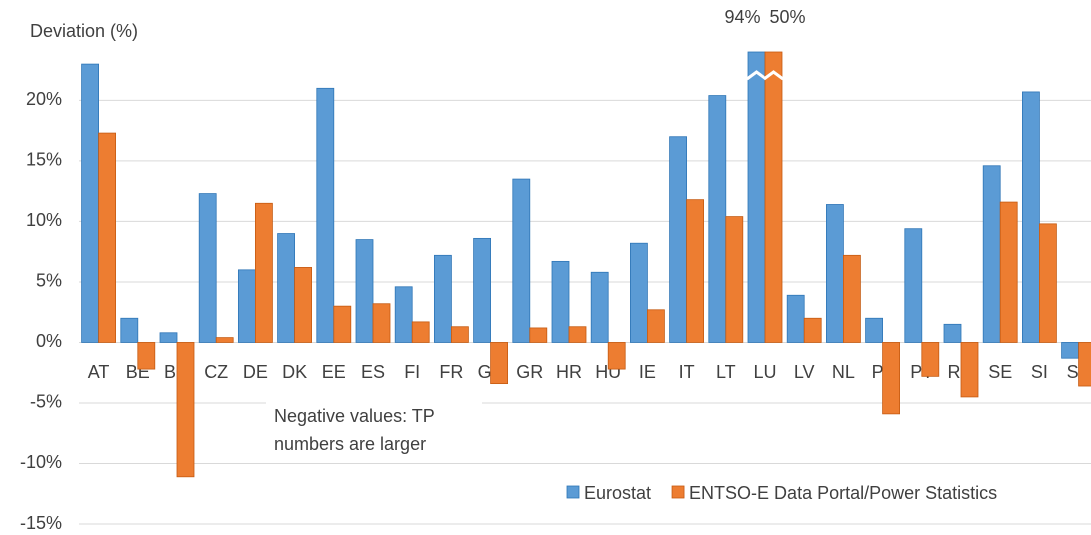 The width and height of the screenshot is (1091, 535). Describe the element at coordinates (569, 372) in the screenshot. I see `x-tick-label: HR` at that location.